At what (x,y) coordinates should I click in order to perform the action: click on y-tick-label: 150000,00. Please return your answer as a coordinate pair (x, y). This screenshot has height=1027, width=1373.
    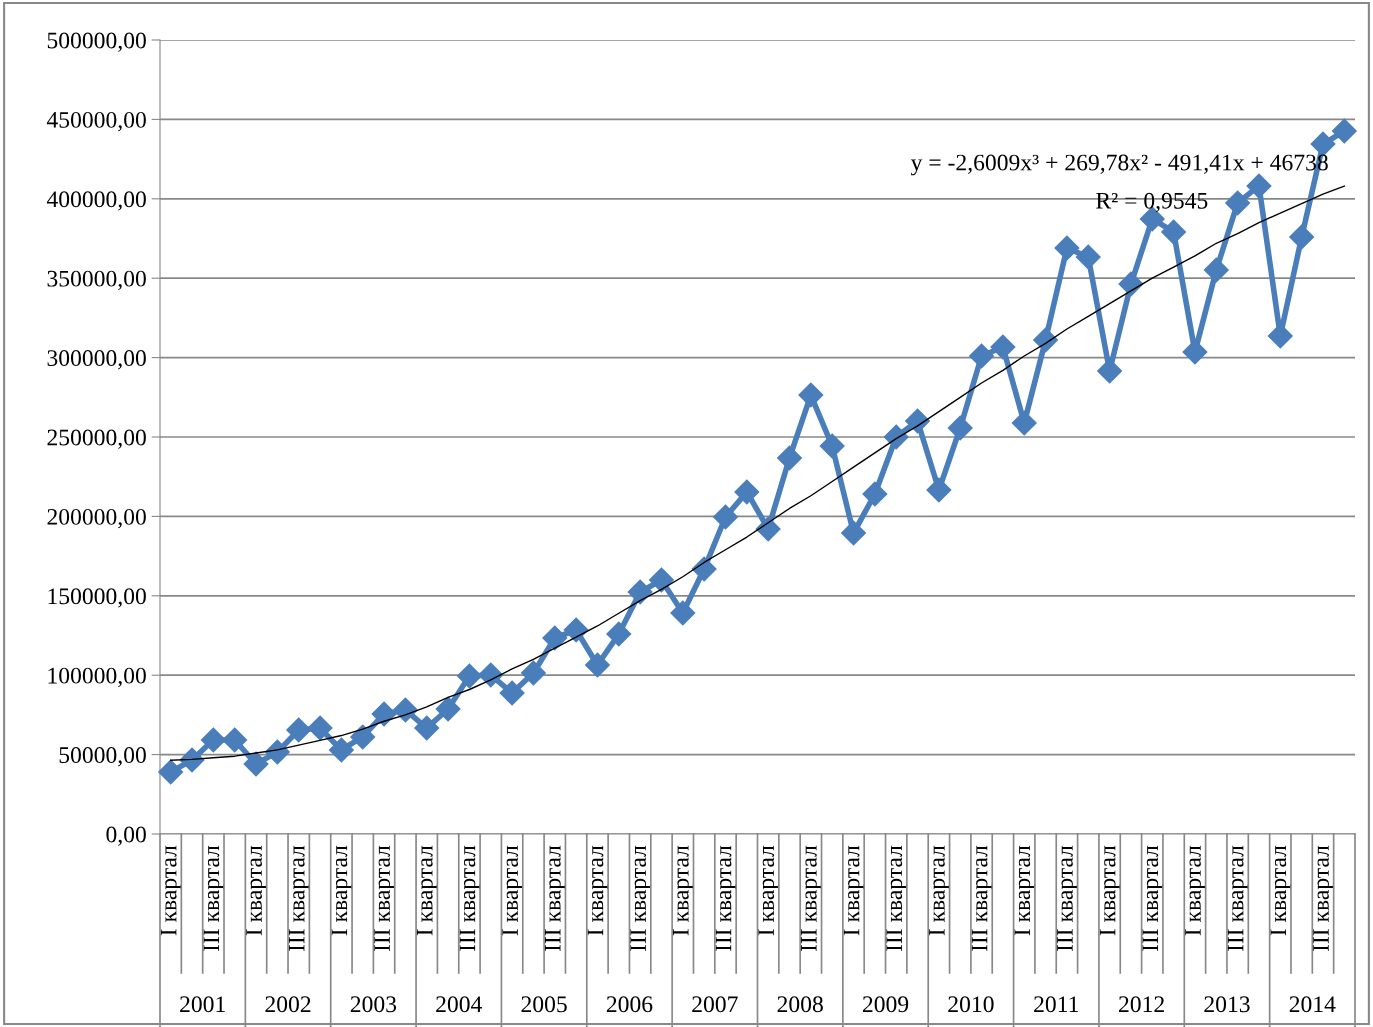
    Looking at the image, I should click on (97, 598).